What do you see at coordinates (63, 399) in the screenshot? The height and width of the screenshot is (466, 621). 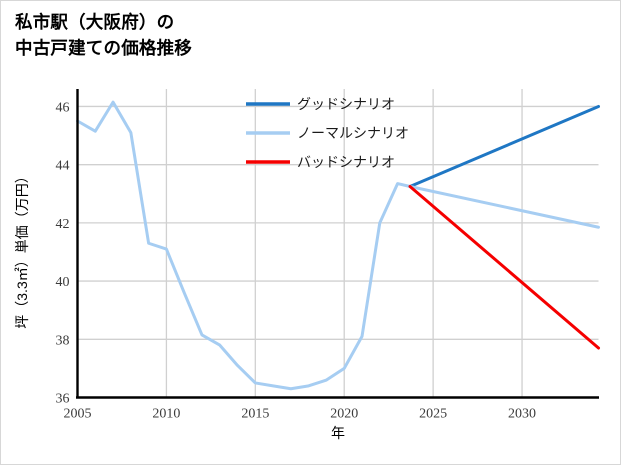 I see `y-tick-label-36: 36` at bounding box center [63, 399].